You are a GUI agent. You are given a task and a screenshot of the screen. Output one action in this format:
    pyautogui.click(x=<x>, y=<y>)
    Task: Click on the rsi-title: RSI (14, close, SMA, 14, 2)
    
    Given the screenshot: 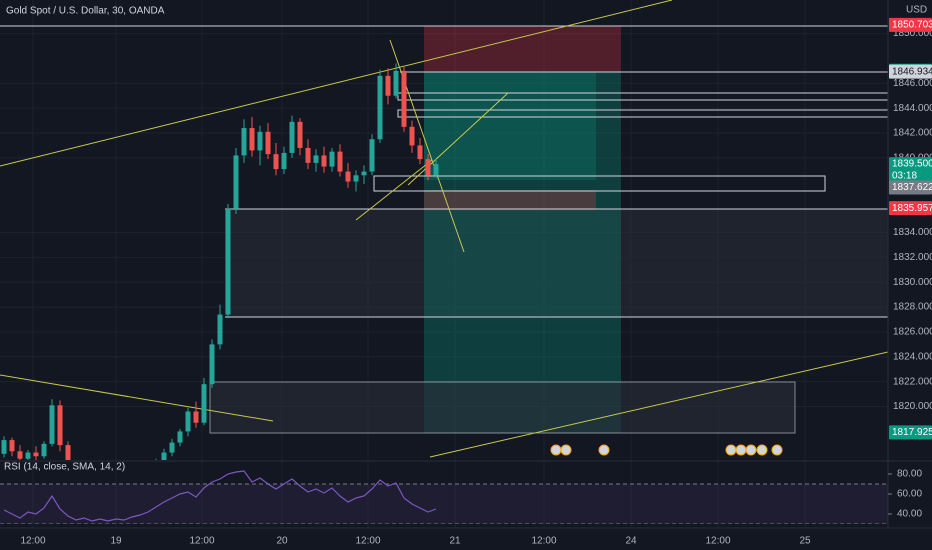 What is the action you would take?
    pyautogui.click(x=64, y=467)
    